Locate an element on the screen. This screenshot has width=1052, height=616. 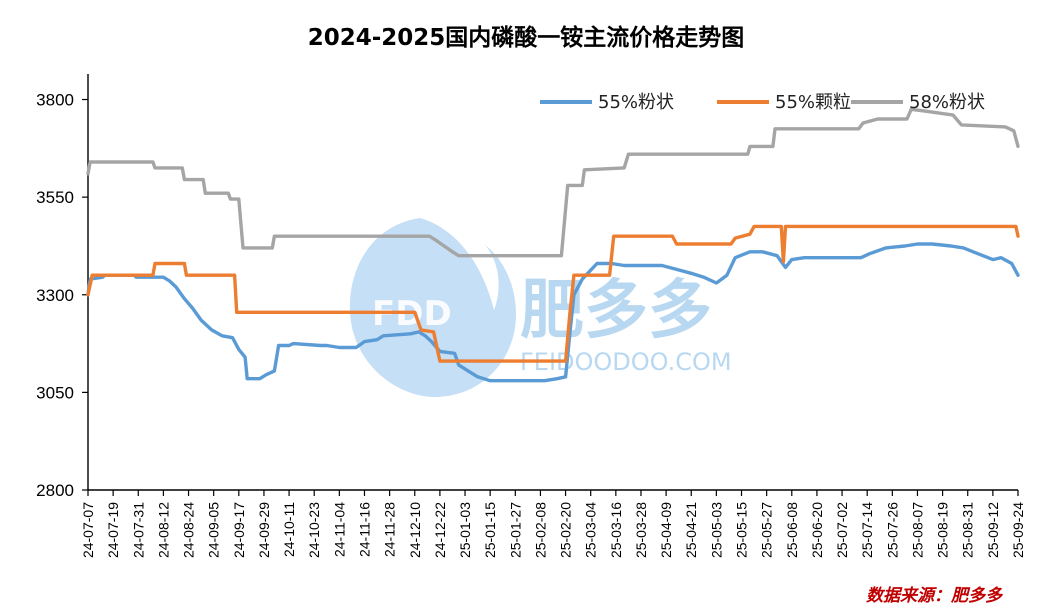
x-tick-label: 25-01-27 is located at coordinates (515, 530).